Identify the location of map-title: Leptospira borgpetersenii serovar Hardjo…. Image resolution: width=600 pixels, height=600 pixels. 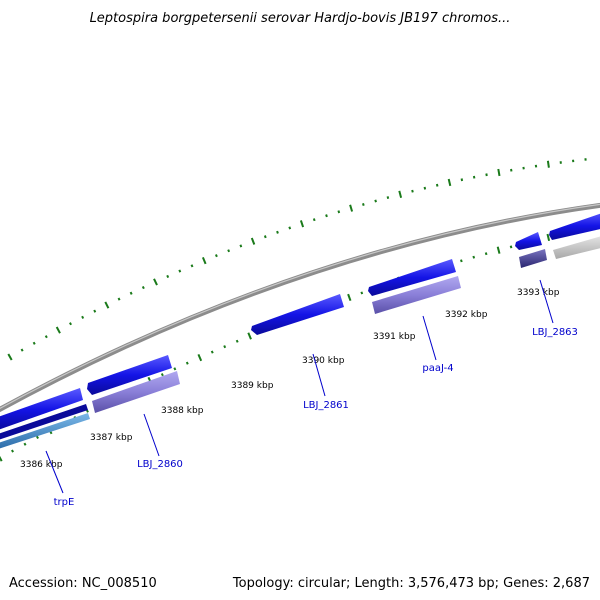
(300, 18).